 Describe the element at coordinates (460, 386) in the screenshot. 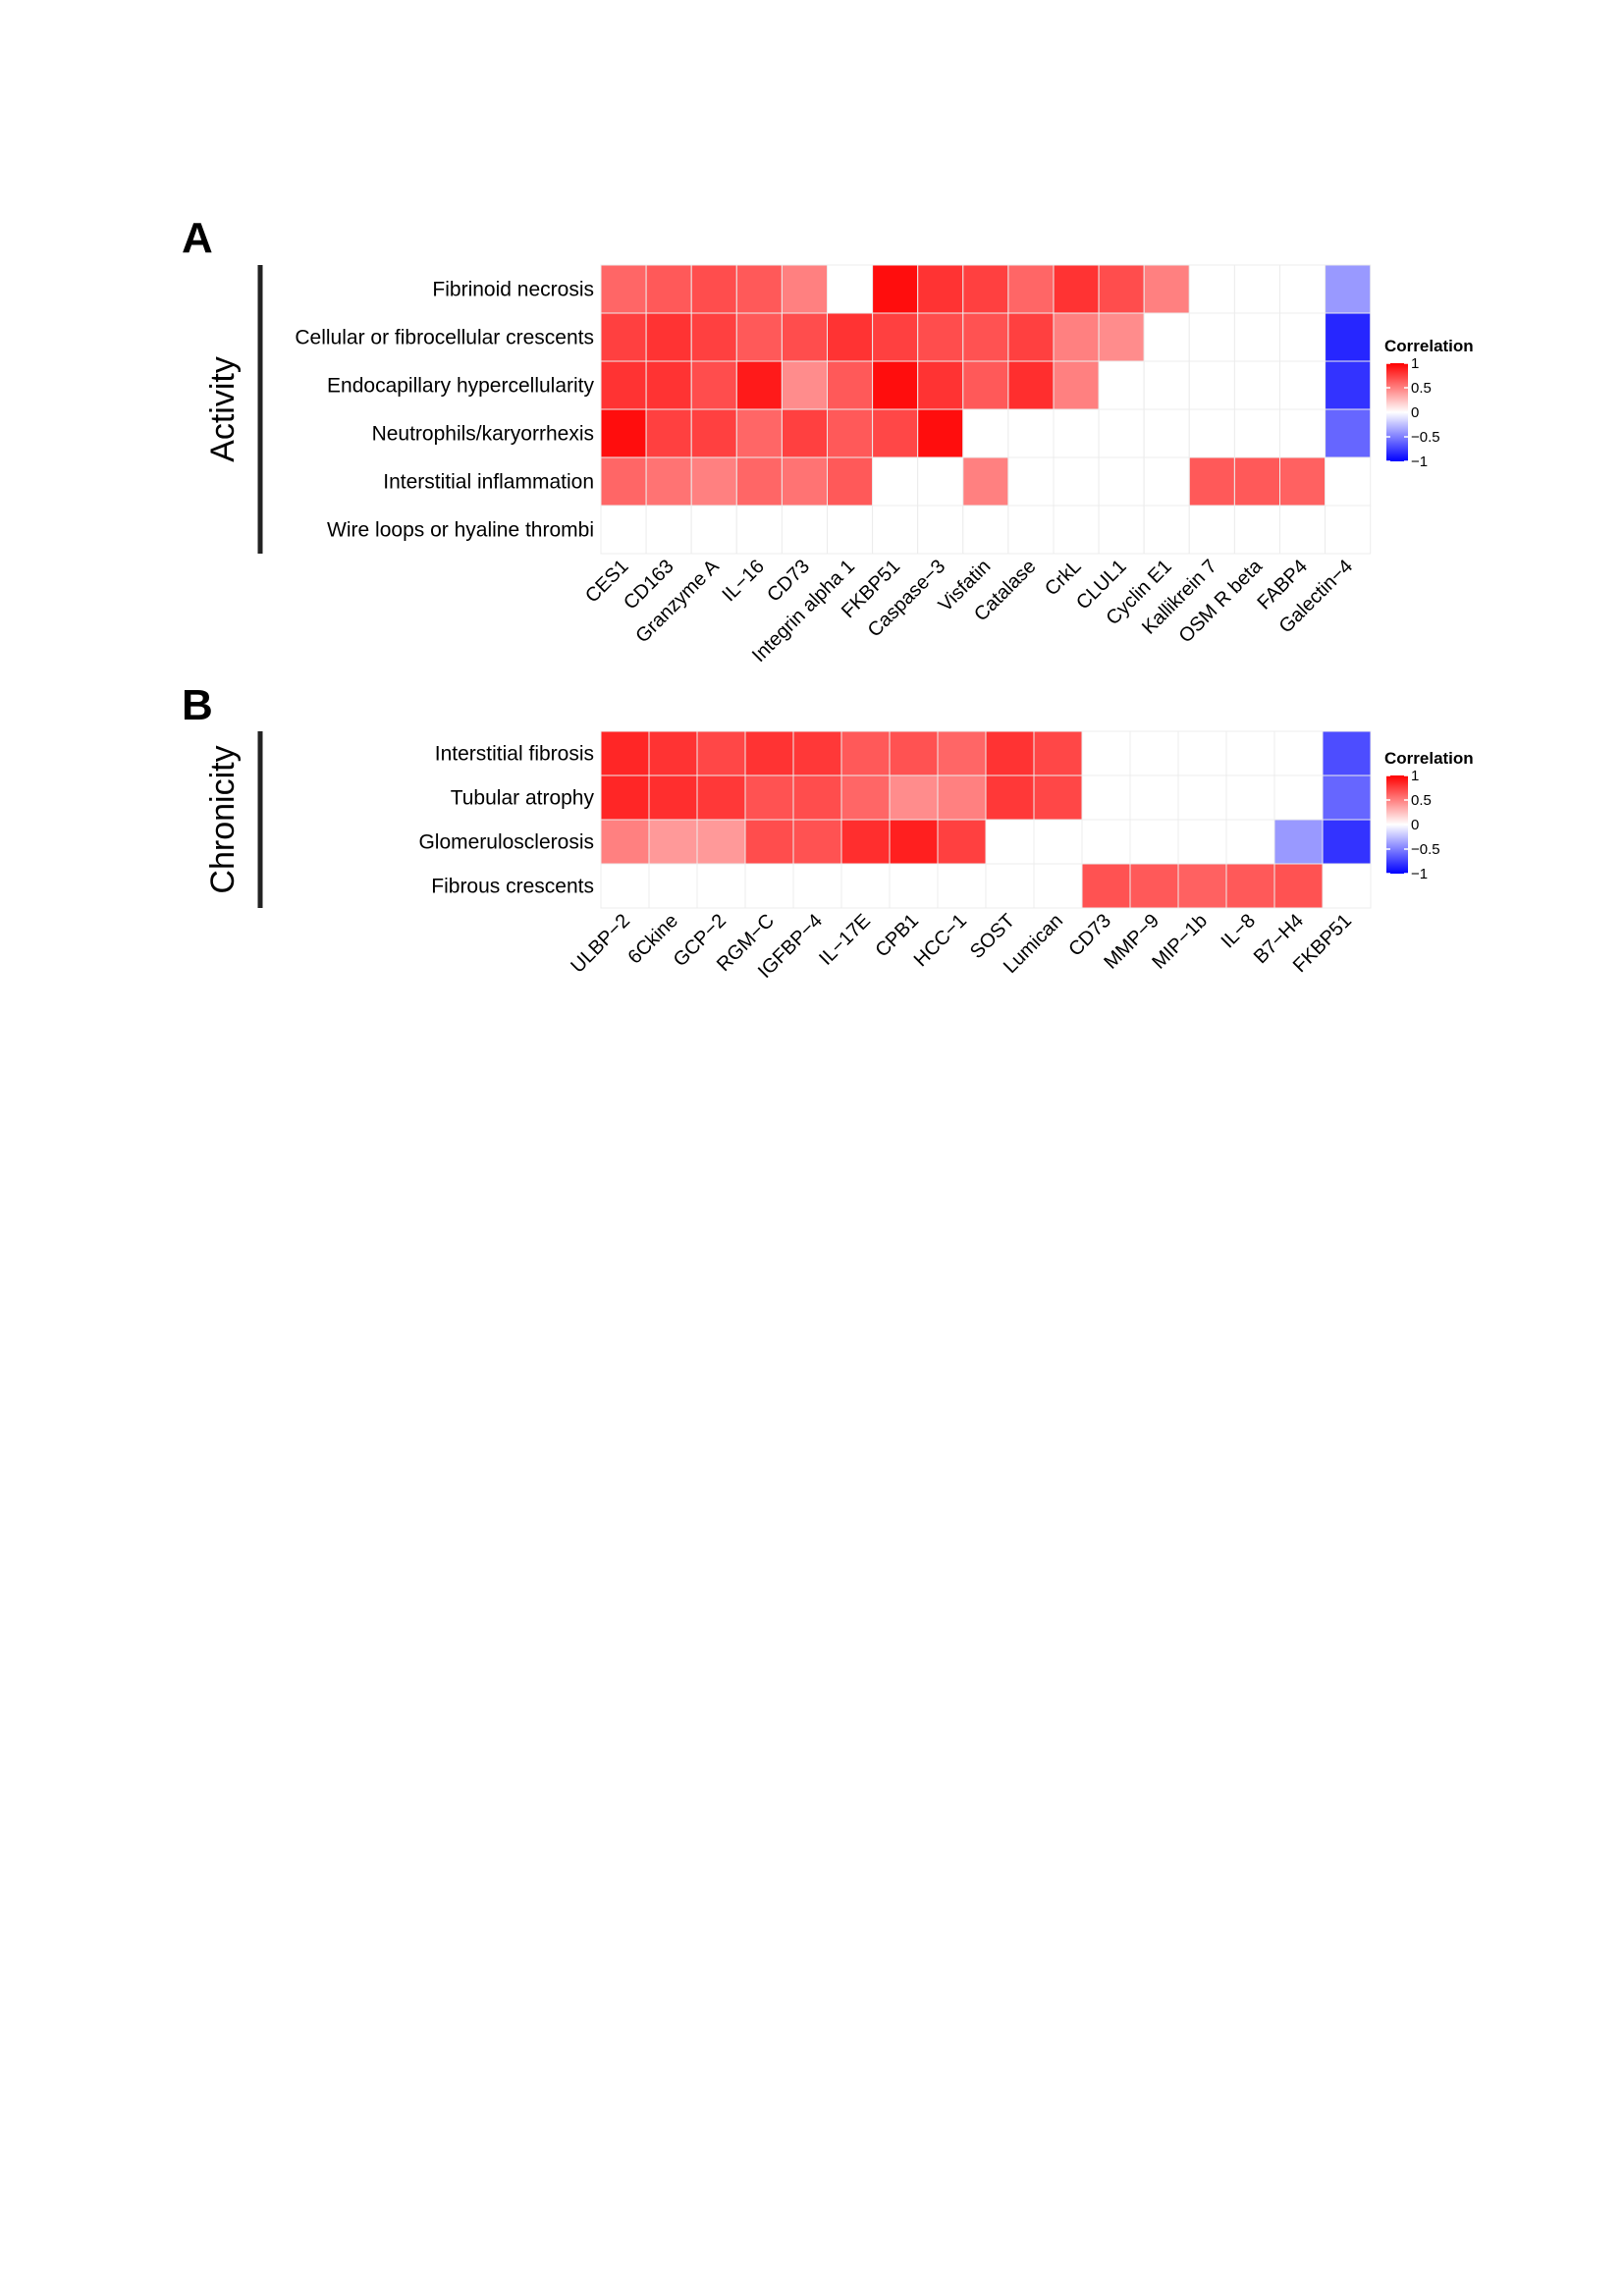

I see `row-label: Endocapillary hypercellularity` at that location.